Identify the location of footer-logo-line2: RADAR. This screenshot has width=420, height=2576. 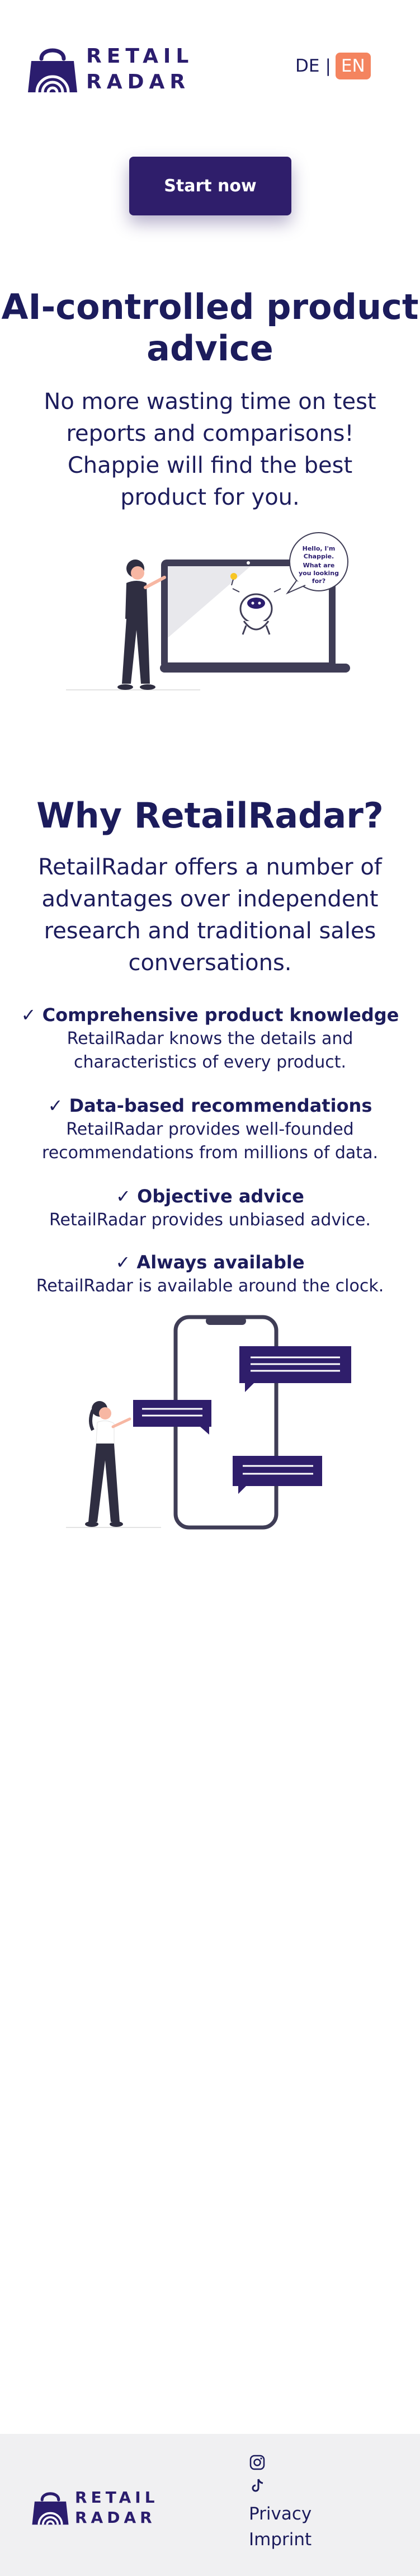
(115, 2517).